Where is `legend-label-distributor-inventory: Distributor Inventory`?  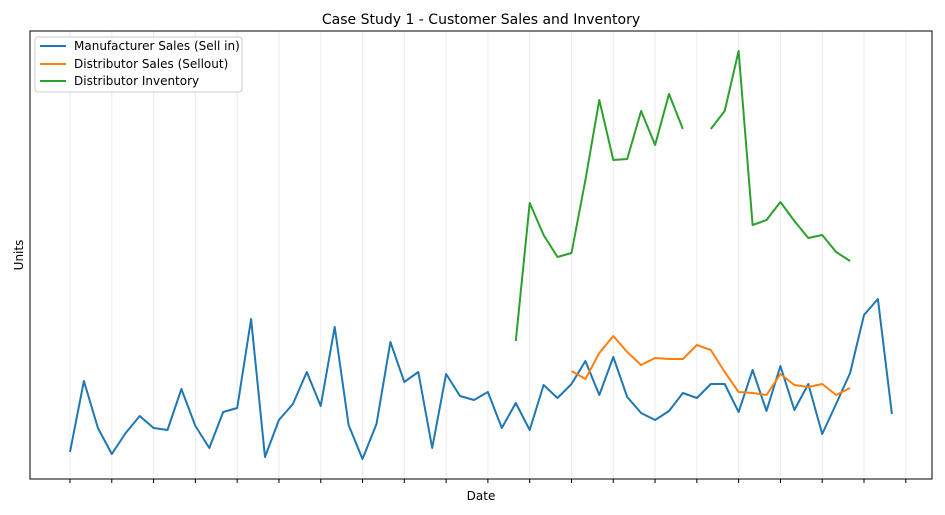
legend-label-distributor-inventory: Distributor Inventory is located at coordinates (136, 81).